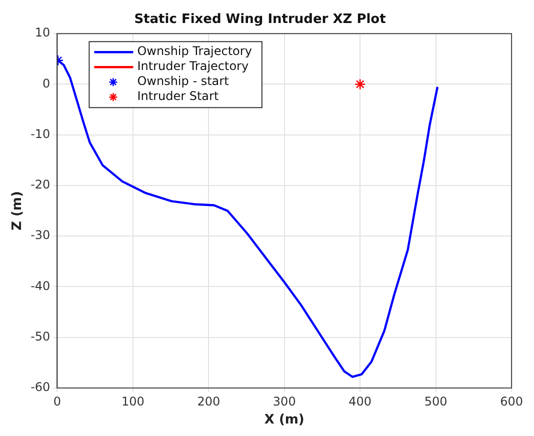 This screenshot has width=534, height=436. I want to click on x-tick-label: 0, so click(57, 401).